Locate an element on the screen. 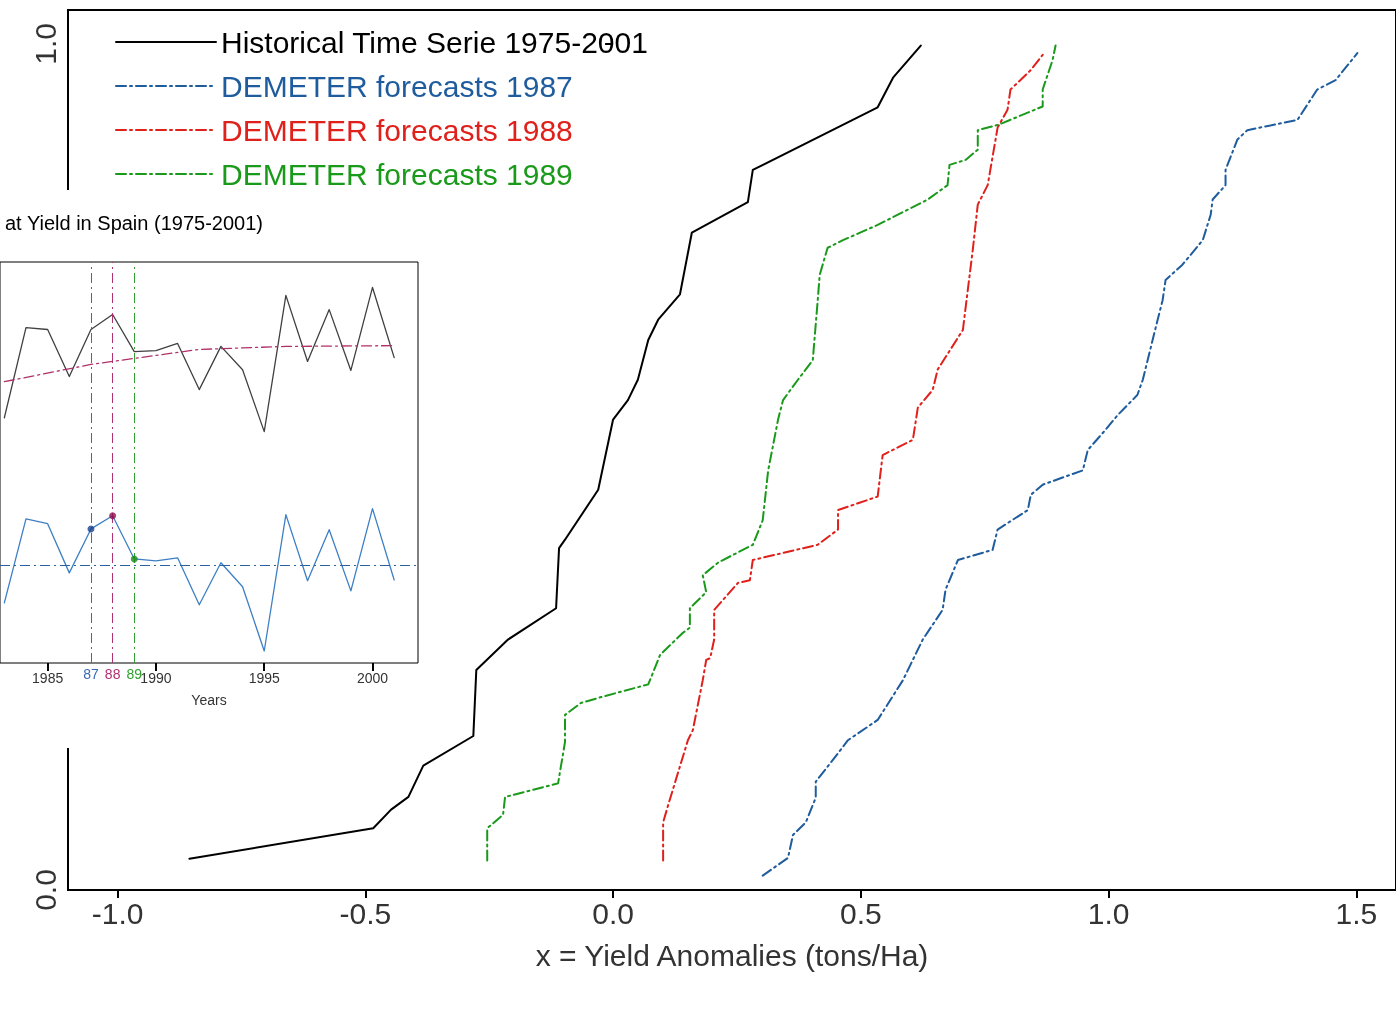 The width and height of the screenshot is (1396, 1017). annotation: 87 is located at coordinates (91, 674).